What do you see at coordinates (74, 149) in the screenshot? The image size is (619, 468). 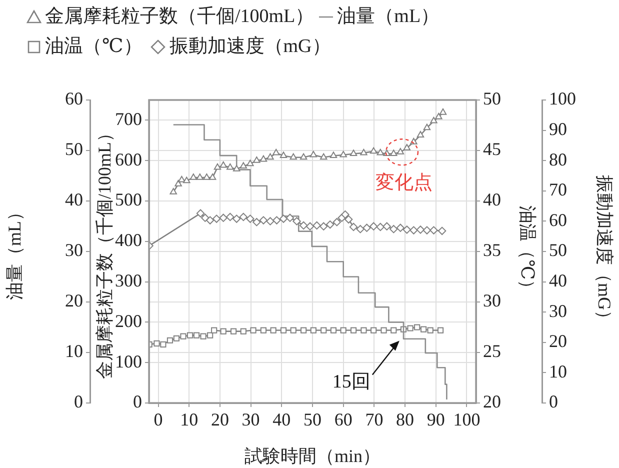 I see `y2-tick-label: 50` at bounding box center [74, 149].